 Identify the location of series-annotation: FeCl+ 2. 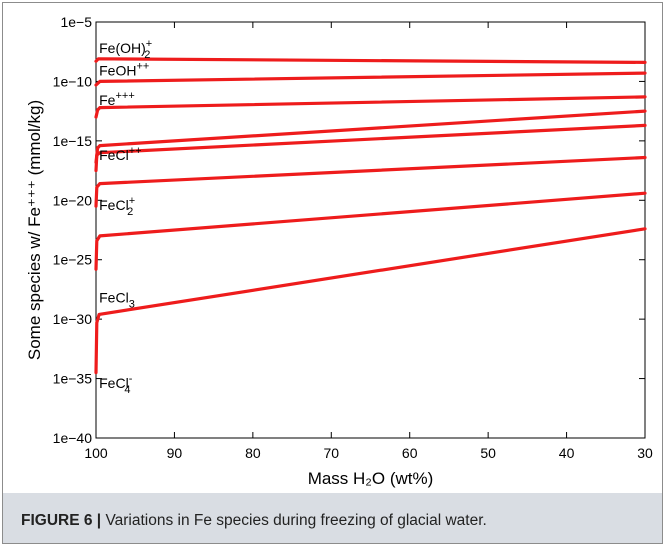
(117, 206).